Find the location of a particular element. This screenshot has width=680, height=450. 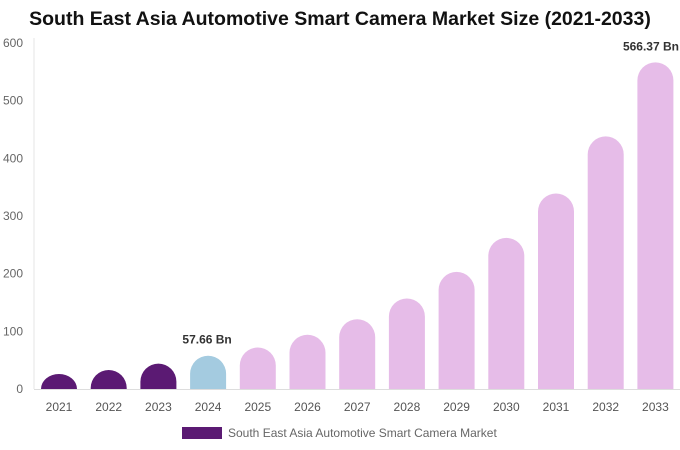

x-tick-label: 2024 is located at coordinates (208, 407).